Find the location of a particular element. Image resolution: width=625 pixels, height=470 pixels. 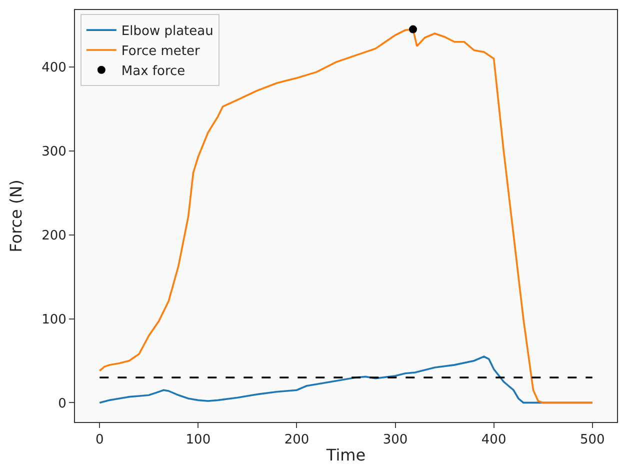

y-tick-label: 400 is located at coordinates (54, 68).